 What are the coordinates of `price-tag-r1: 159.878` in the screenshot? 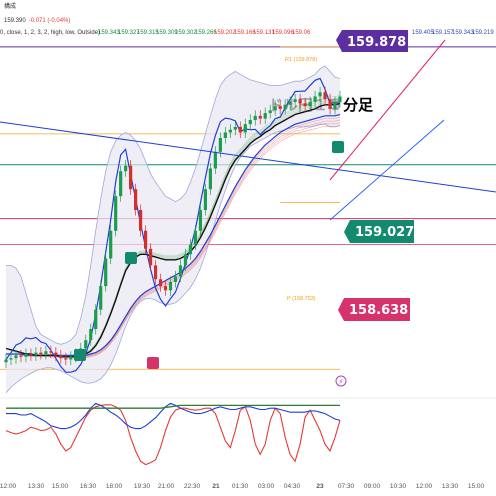 It's located at (372, 41).